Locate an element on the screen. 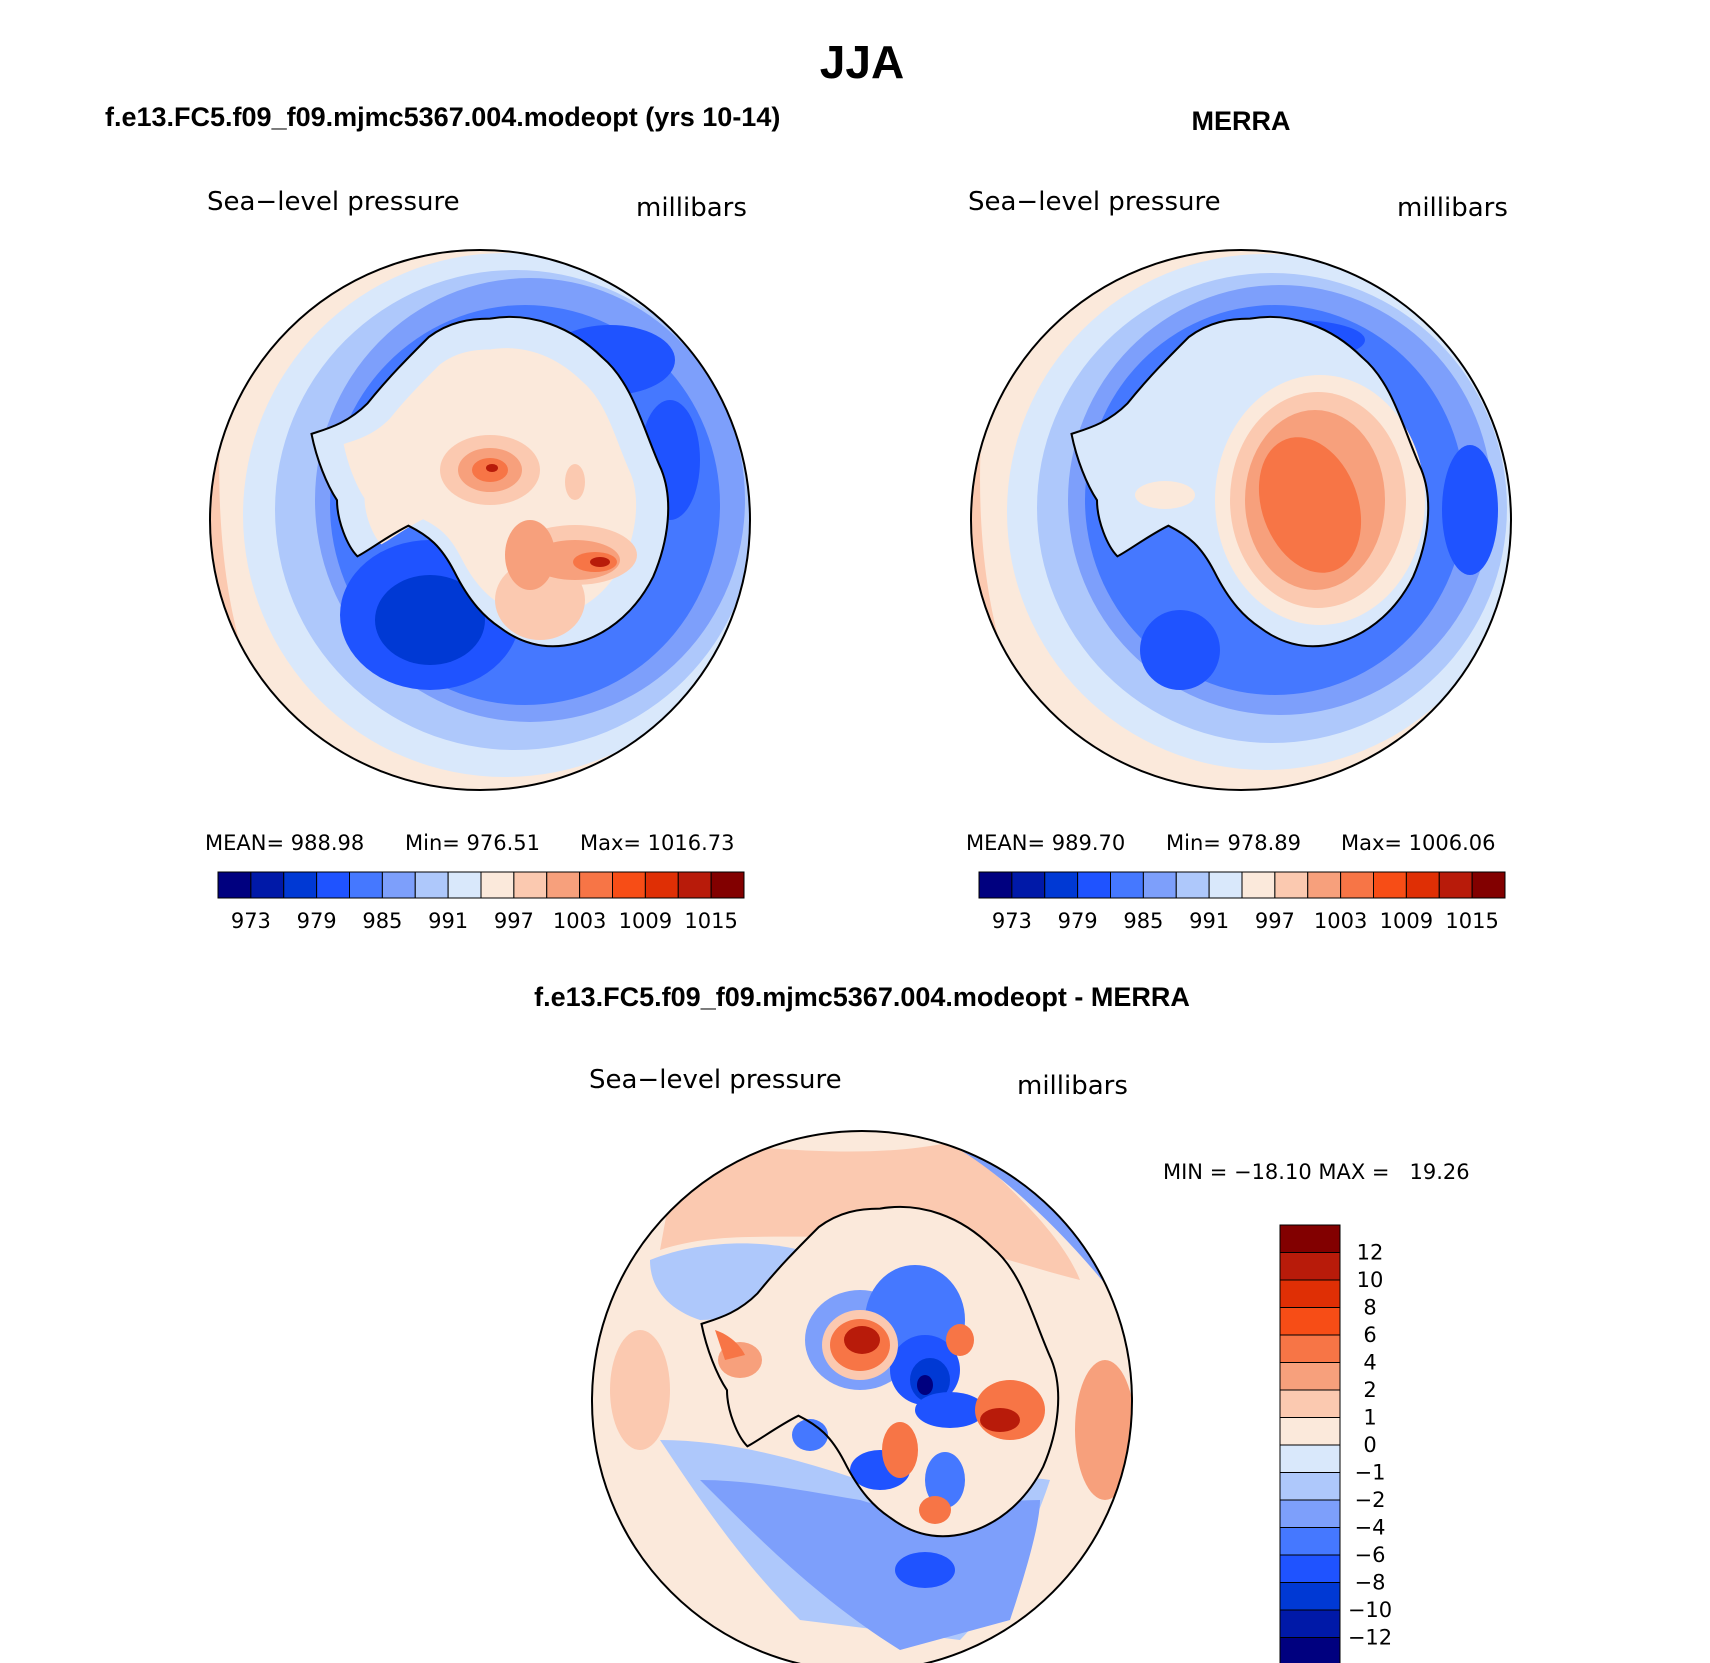 The width and height of the screenshot is (1710, 1663). panel-diff-minmax: MIN = −18.10 MAX = 19.26 is located at coordinates (1316, 1172).